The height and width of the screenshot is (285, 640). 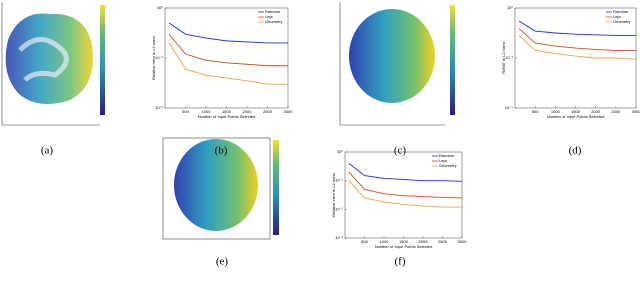 I want to click on caption: (a), so click(x=47, y=151).